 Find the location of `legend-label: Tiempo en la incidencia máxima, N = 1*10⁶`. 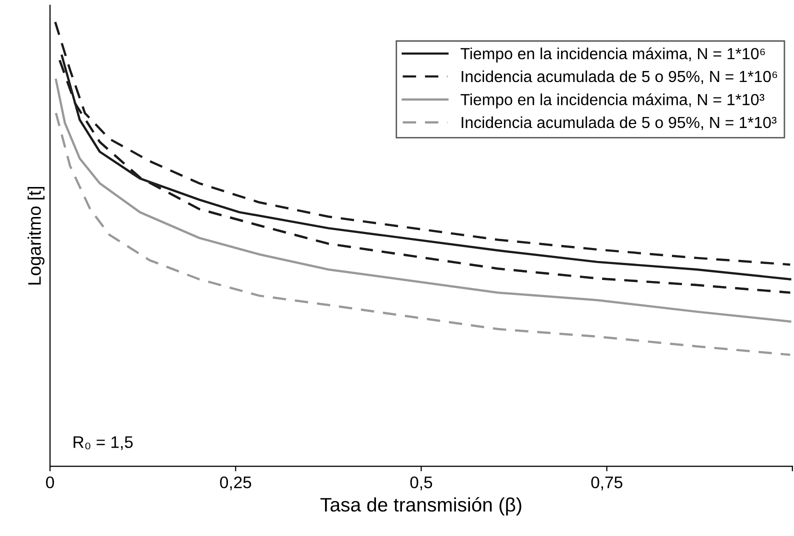

legend-label: Tiempo en la incidencia máxima, N = 1*10⁶ is located at coordinates (612, 54).